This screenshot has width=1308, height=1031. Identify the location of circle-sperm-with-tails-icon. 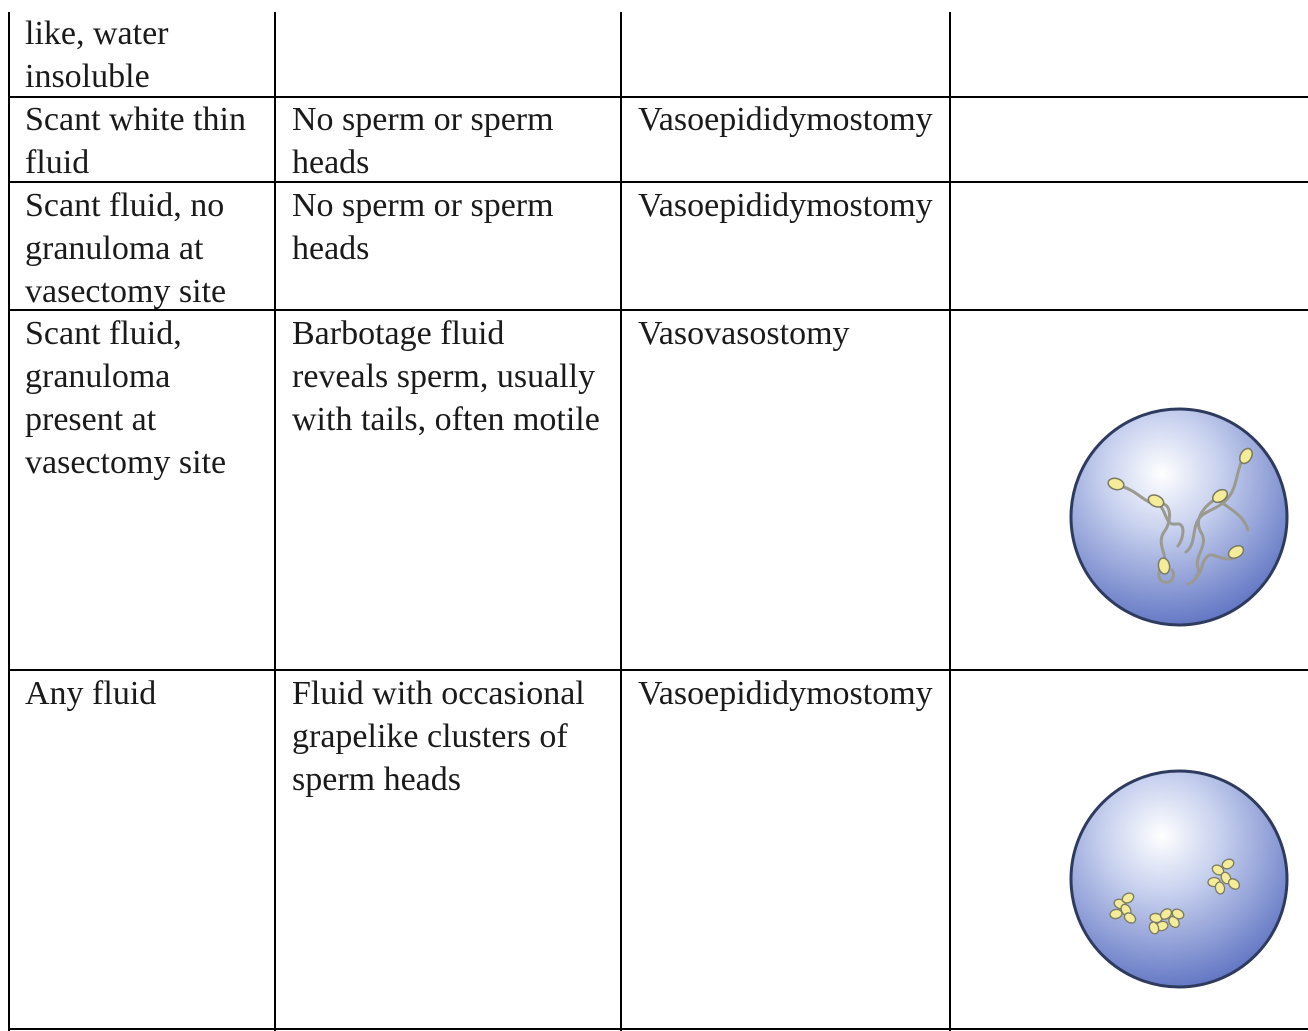
(1179, 517).